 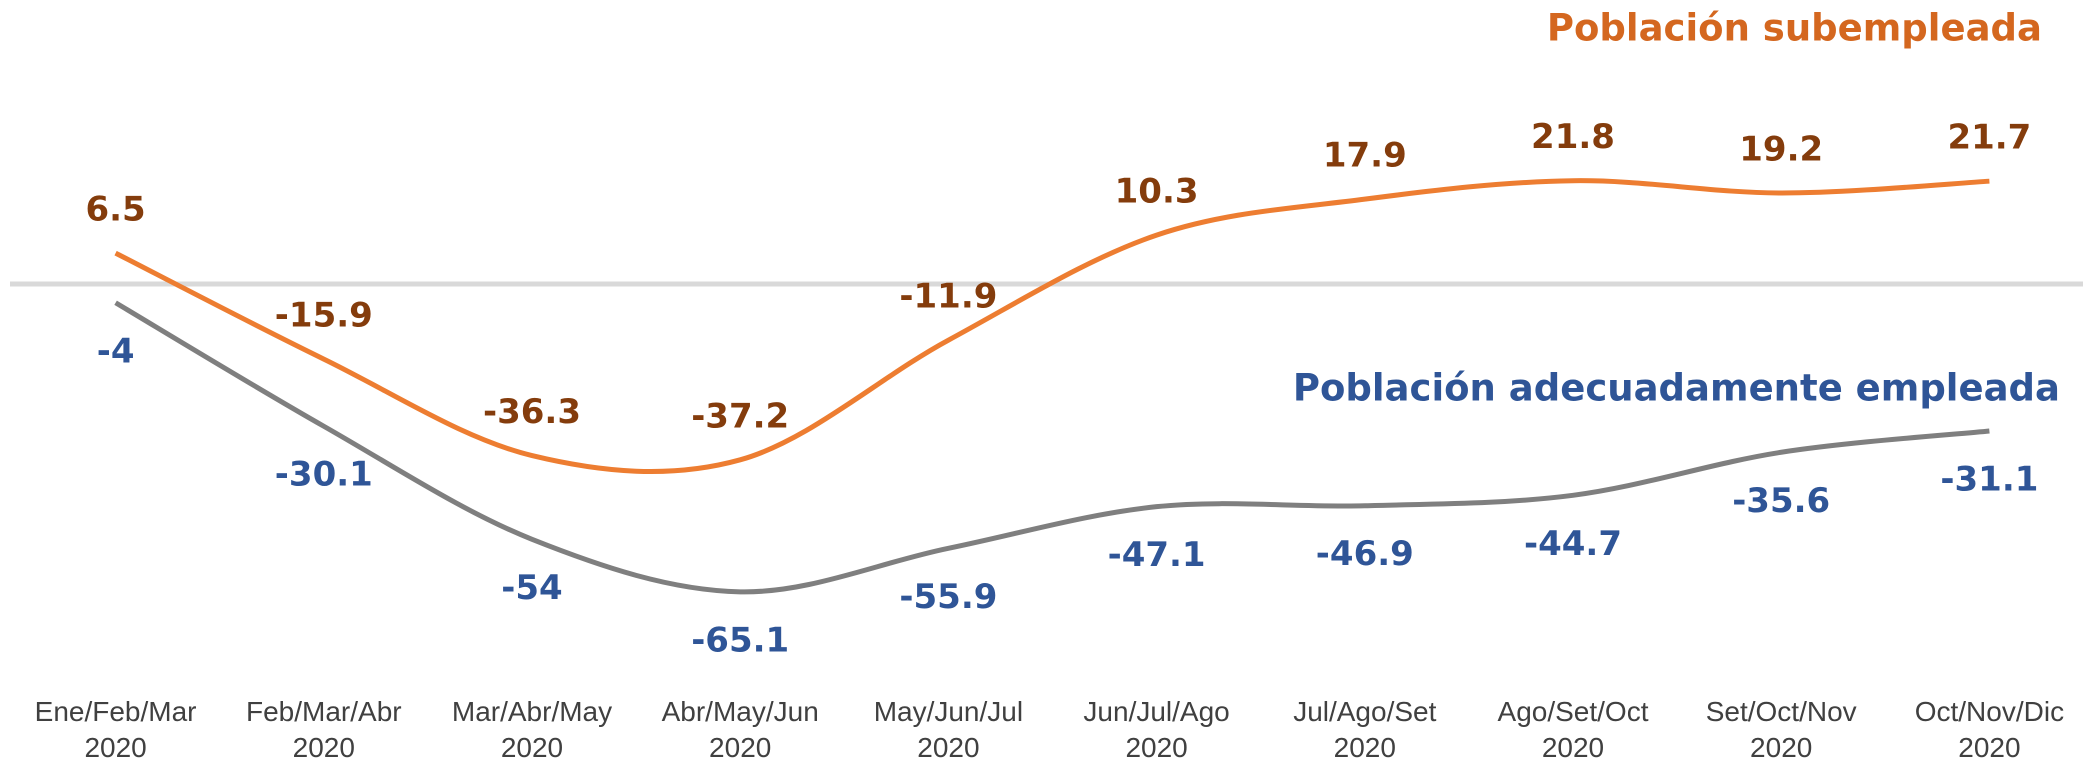 I want to click on data-label: 21.8, so click(x=1573, y=137).